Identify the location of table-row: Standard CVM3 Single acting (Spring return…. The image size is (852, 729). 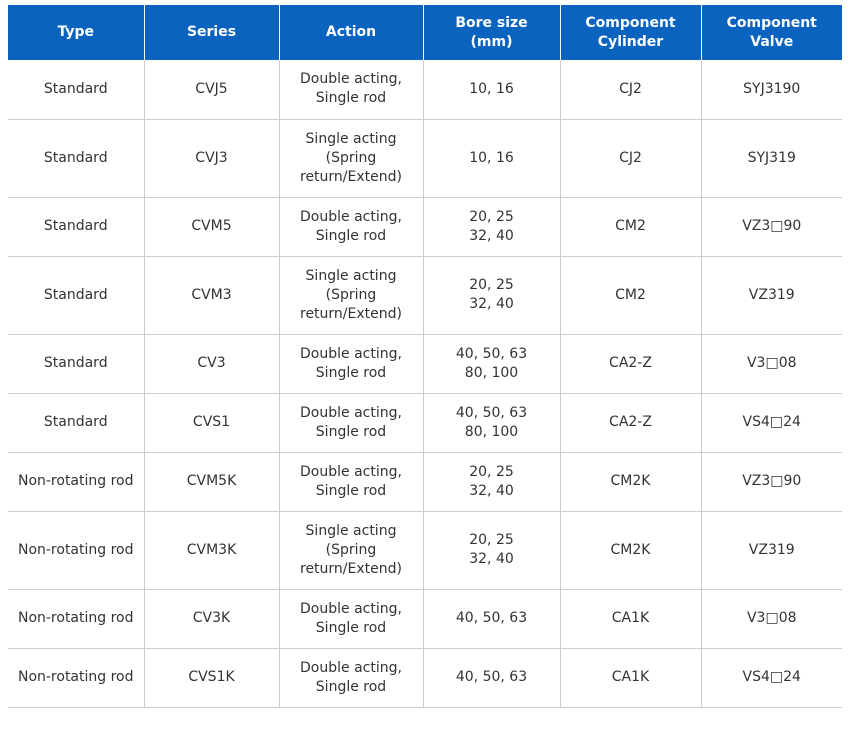
(425, 295).